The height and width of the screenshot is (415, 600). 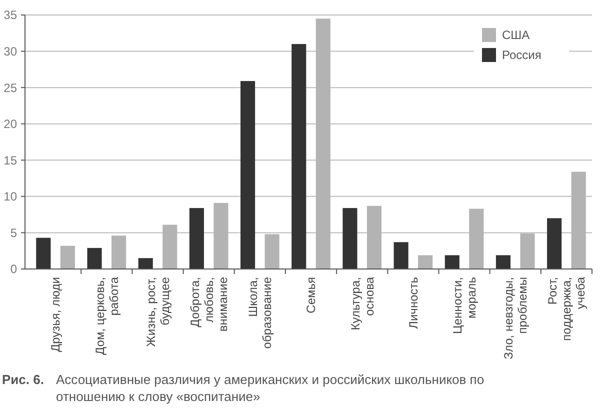 I want to click on legend-label: США, so click(x=516, y=35).